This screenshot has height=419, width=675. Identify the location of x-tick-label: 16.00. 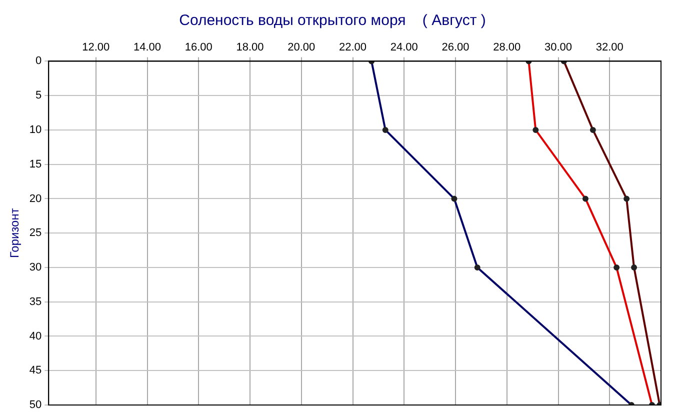
(198, 48).